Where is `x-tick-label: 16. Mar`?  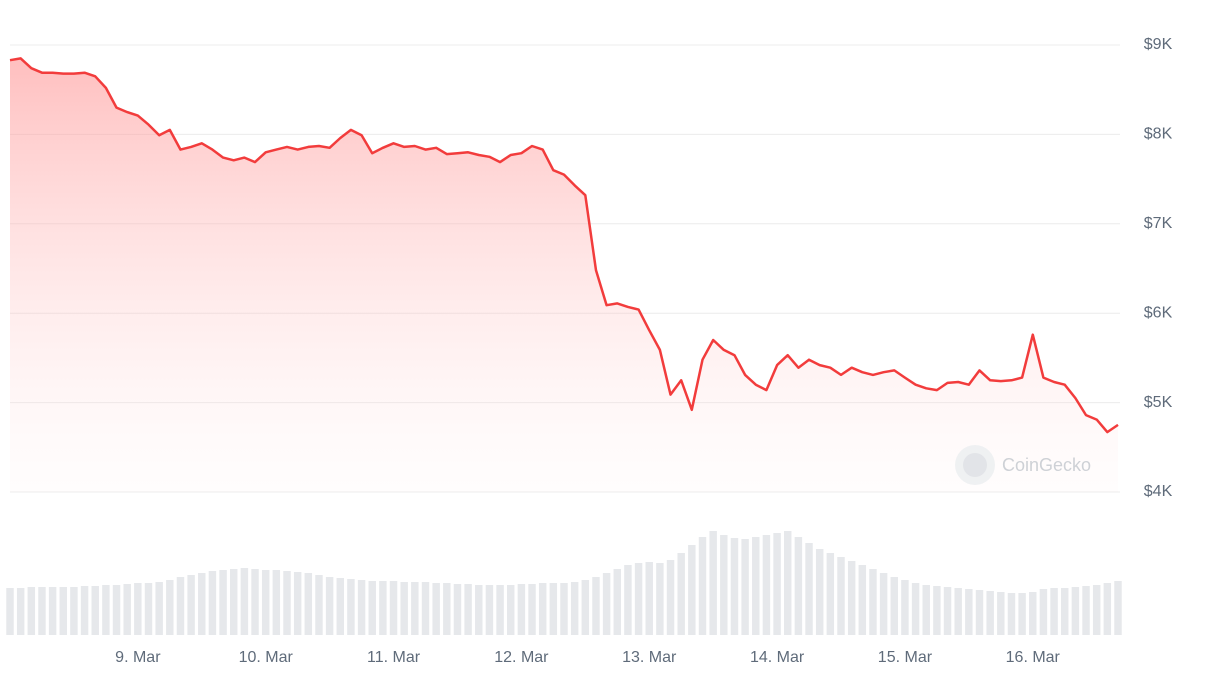 x-tick-label: 16. Mar is located at coordinates (1033, 657).